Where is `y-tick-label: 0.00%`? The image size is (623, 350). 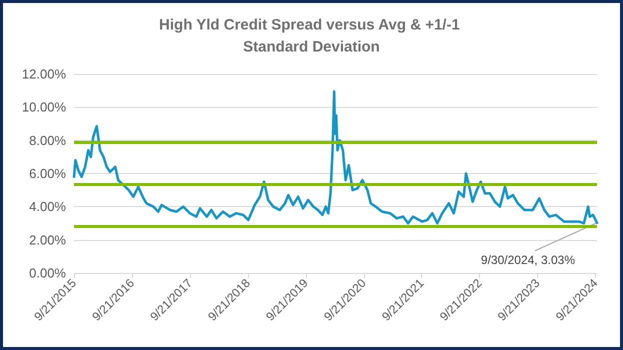 y-tick-label: 0.00% is located at coordinates (47, 273).